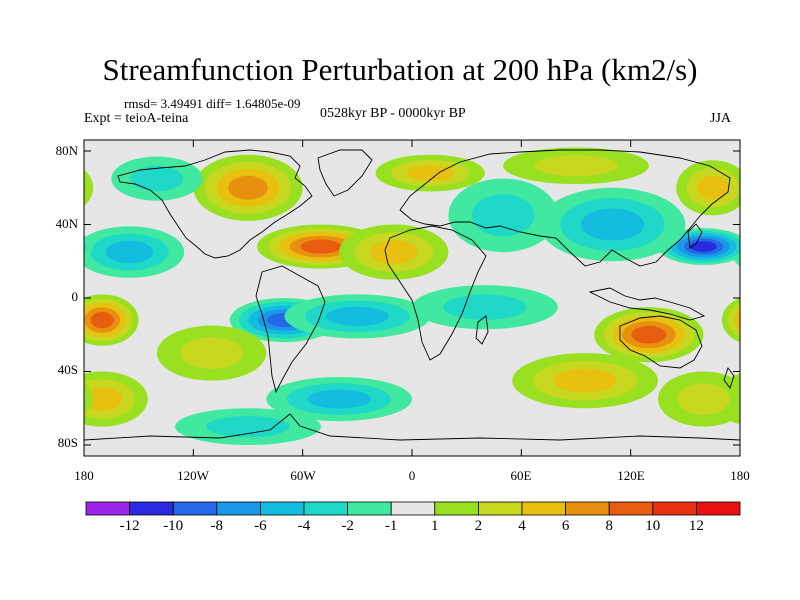 This screenshot has width=800, height=600. I want to click on coastline-indonesia, so click(647, 304).